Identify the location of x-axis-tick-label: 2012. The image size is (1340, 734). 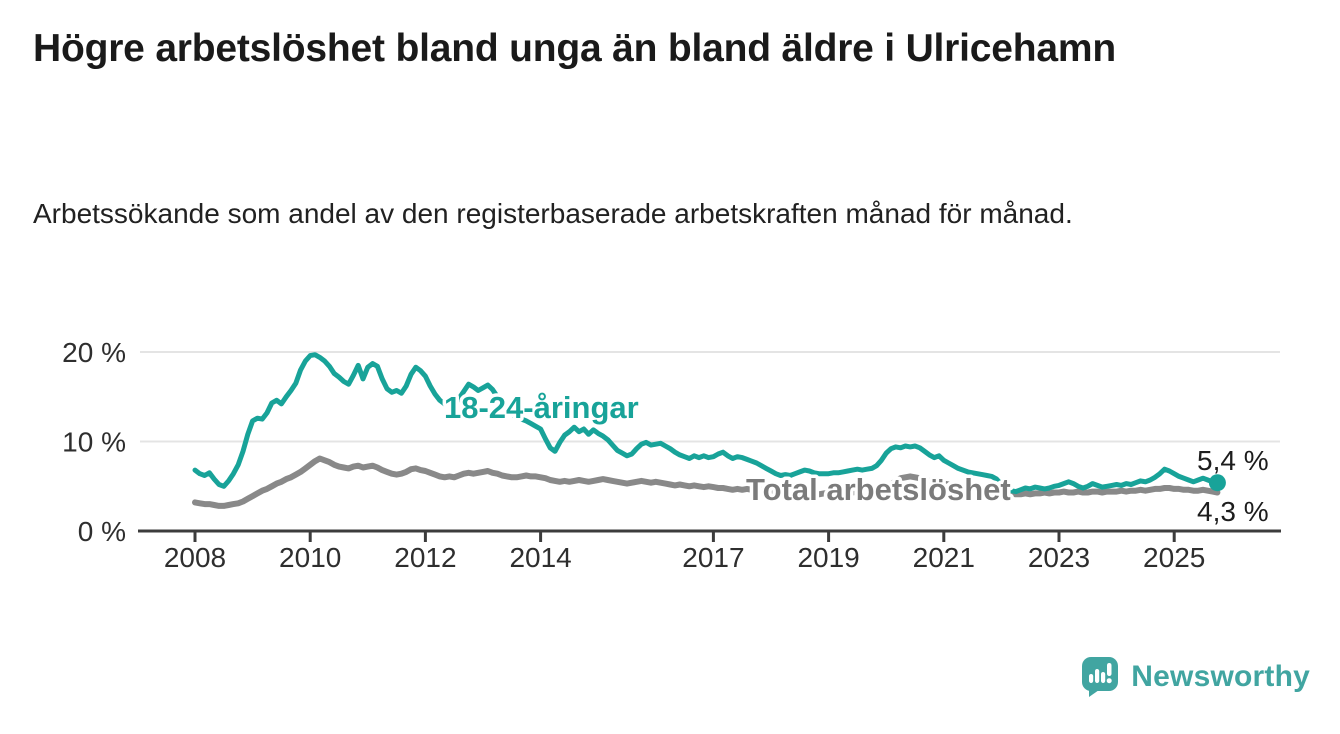
(425, 557).